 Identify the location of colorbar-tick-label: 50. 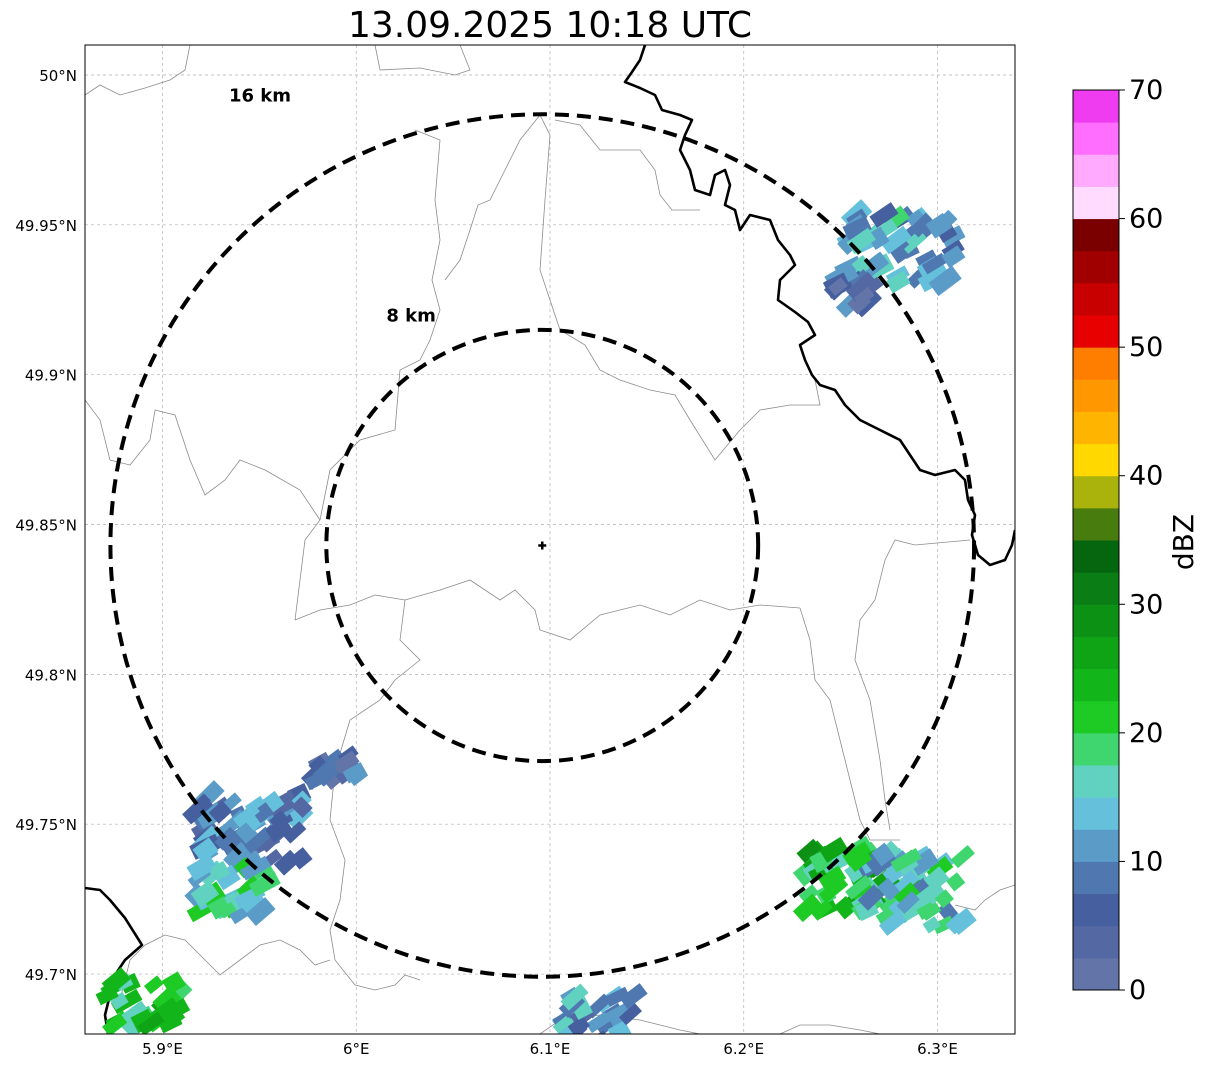
(1146, 347).